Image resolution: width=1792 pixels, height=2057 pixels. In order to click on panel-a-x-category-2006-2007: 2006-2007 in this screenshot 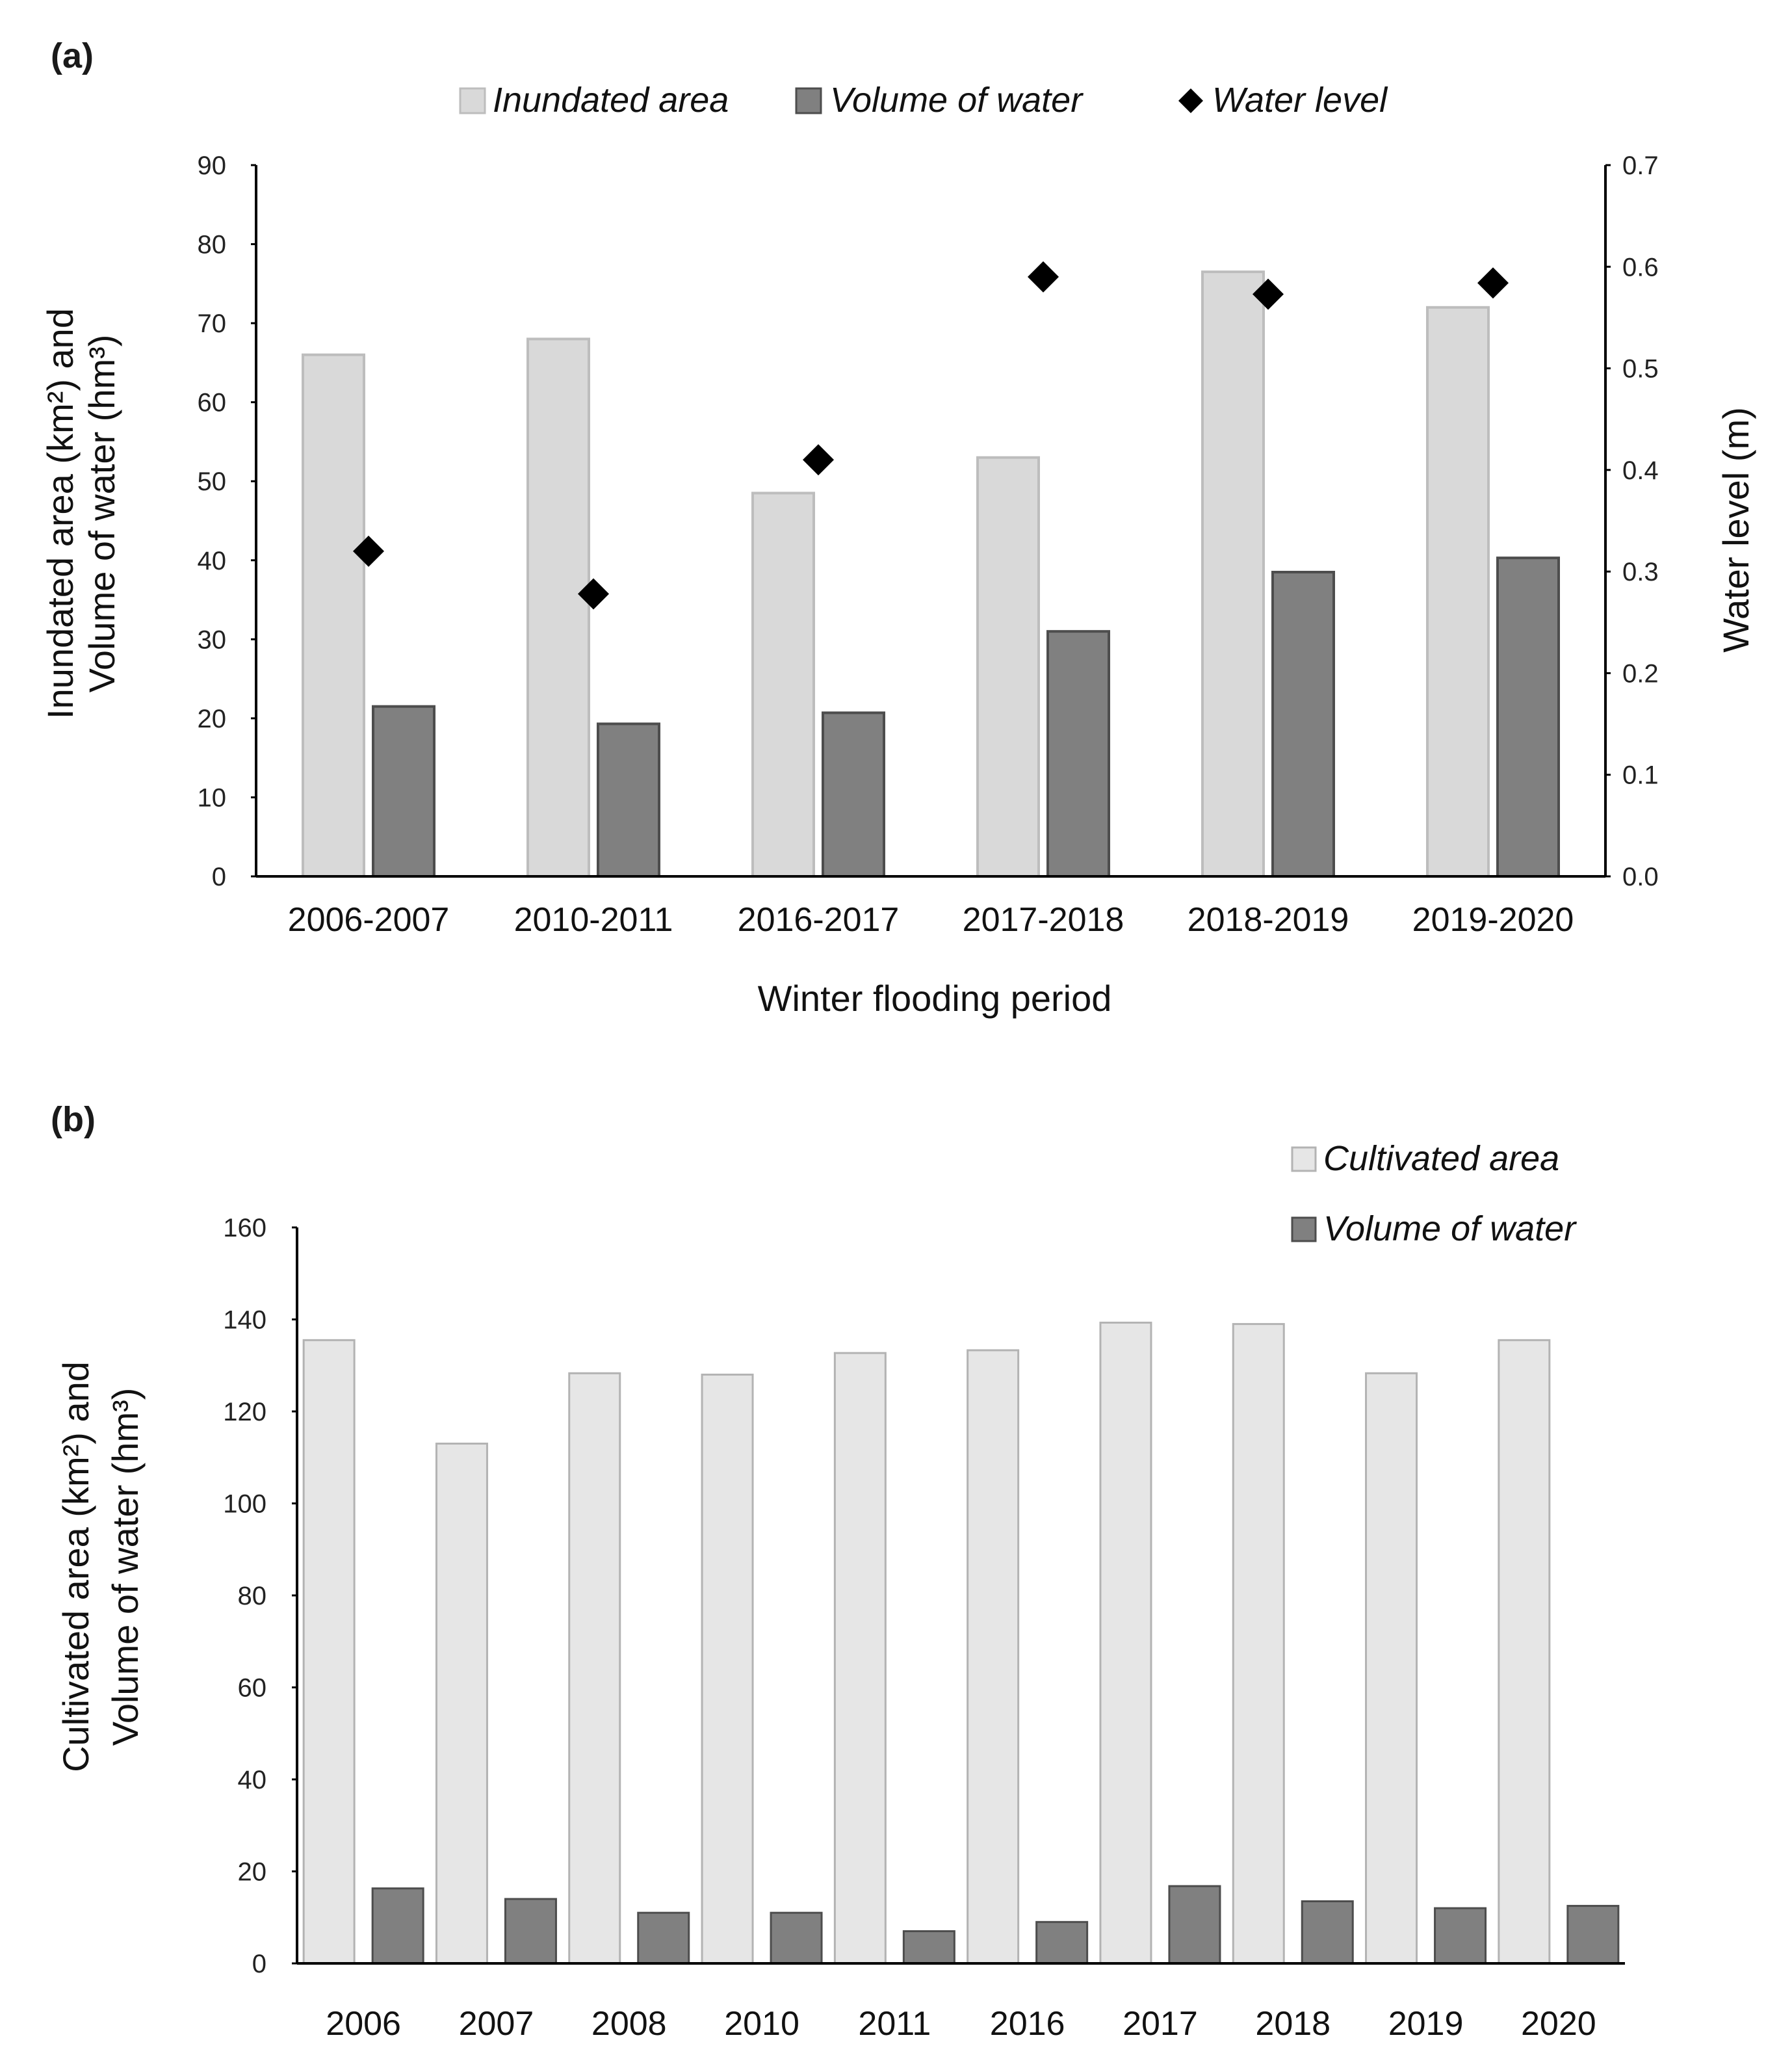, I will do `click(369, 920)`.